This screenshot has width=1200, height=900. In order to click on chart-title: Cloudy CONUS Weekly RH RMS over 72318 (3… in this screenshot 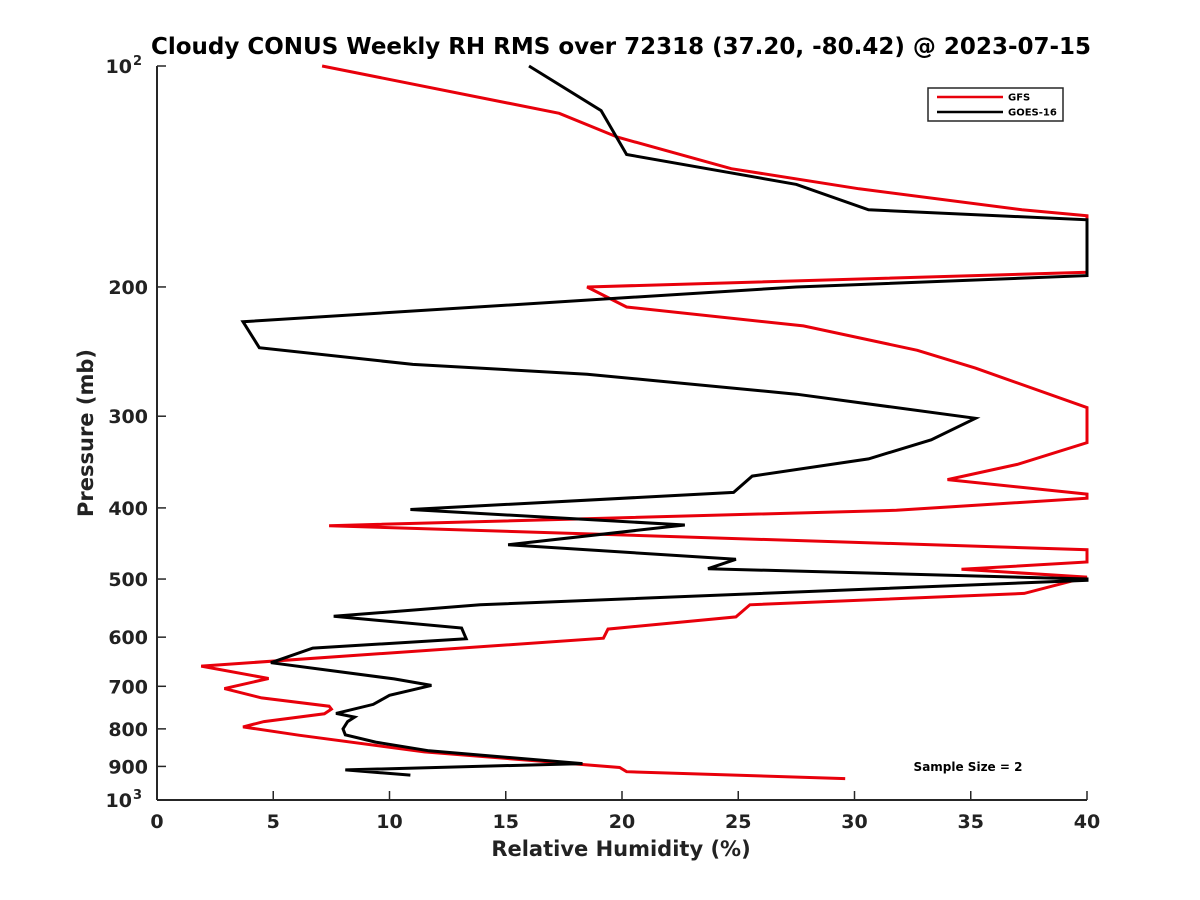, I will do `click(621, 47)`.